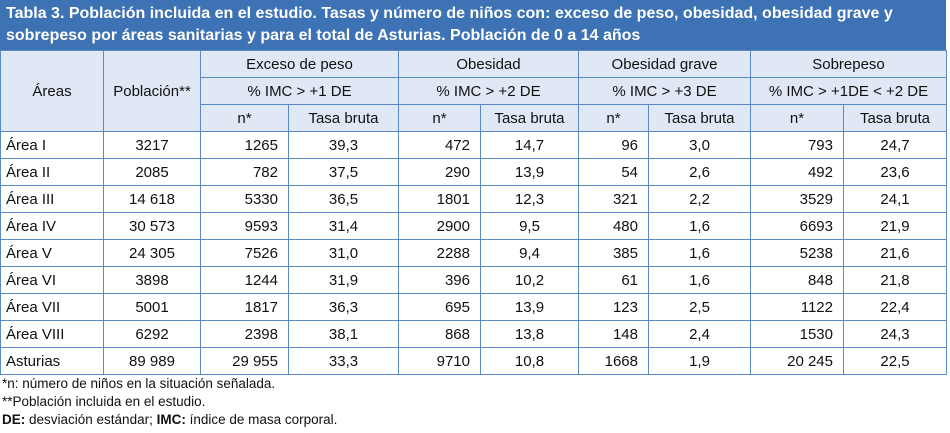 The image size is (950, 433). What do you see at coordinates (895, 361) in the screenshot?
I see `cell: 22,5` at bounding box center [895, 361].